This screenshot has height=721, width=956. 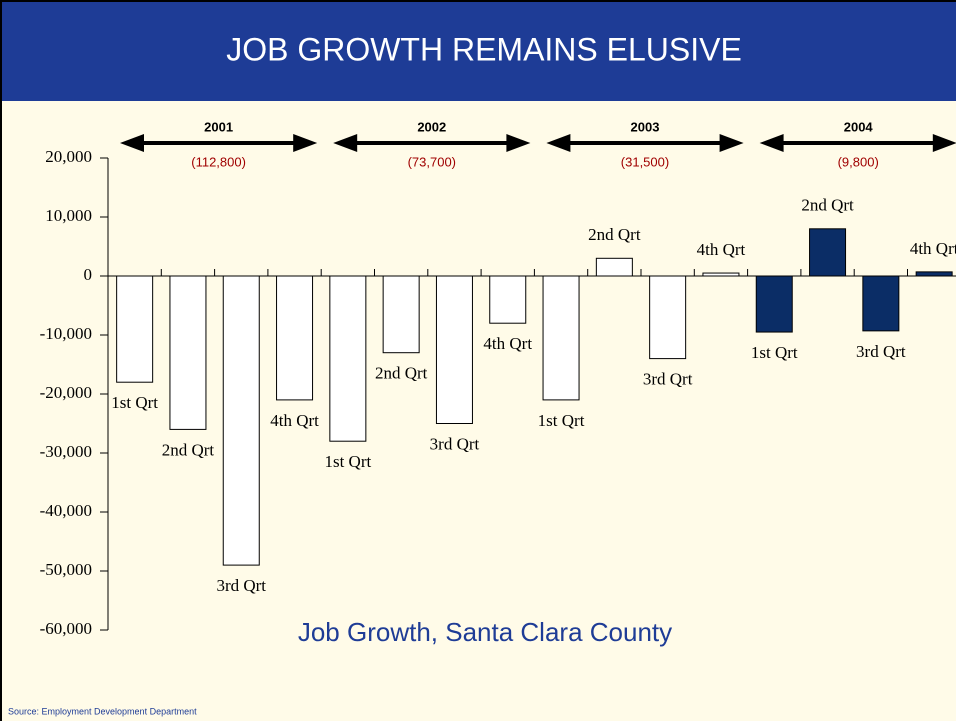 I want to click on y-tick-label: -20,000, so click(x=66, y=392).